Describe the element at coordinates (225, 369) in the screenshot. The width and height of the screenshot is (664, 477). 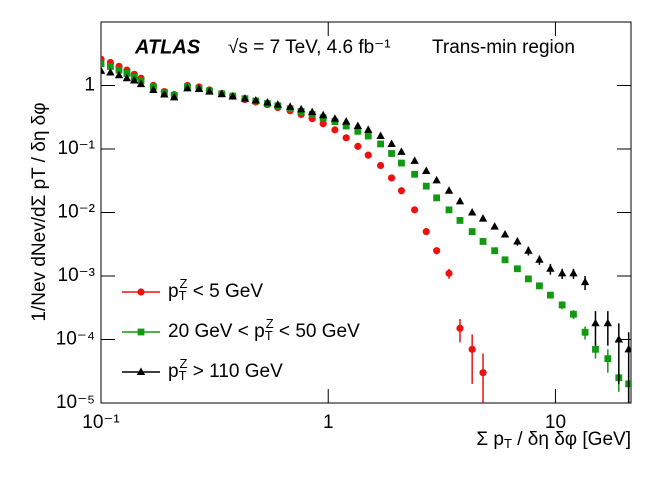
I see `legend-label: pTZ > 110 GeV` at that location.